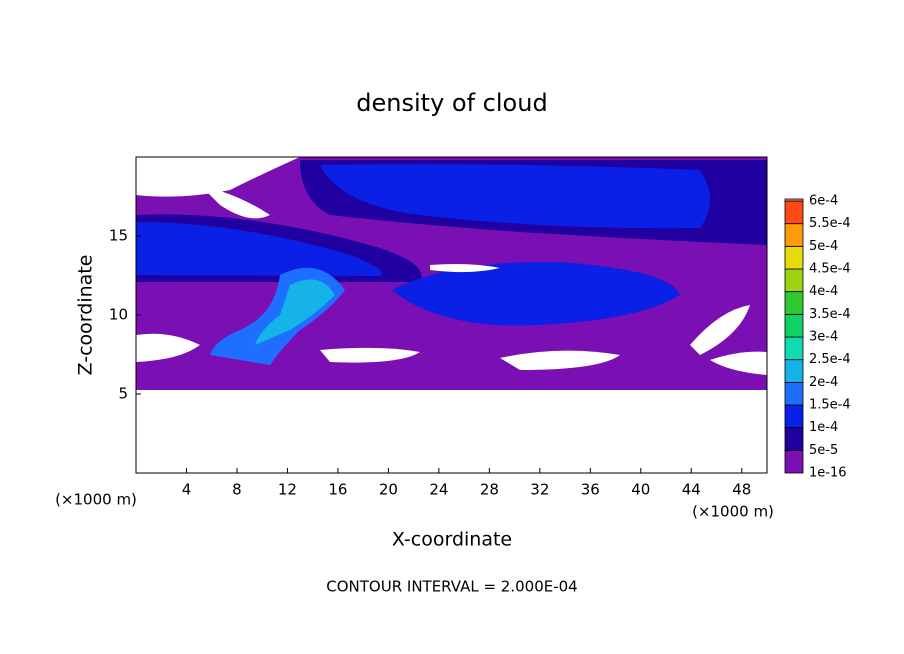  I want to click on x-tick-label: 44, so click(691, 490).